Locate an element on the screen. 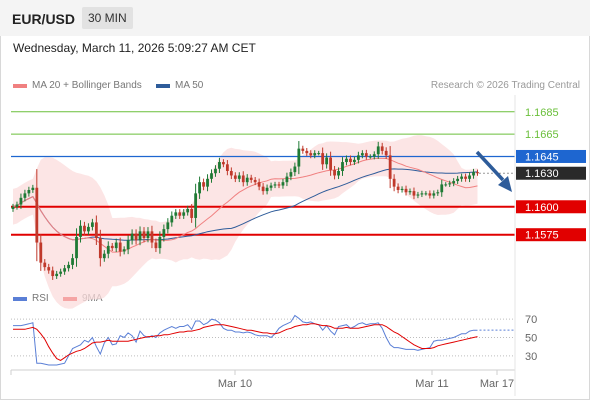 The image size is (590, 400). support-label-2-box is located at coordinates (551, 235).